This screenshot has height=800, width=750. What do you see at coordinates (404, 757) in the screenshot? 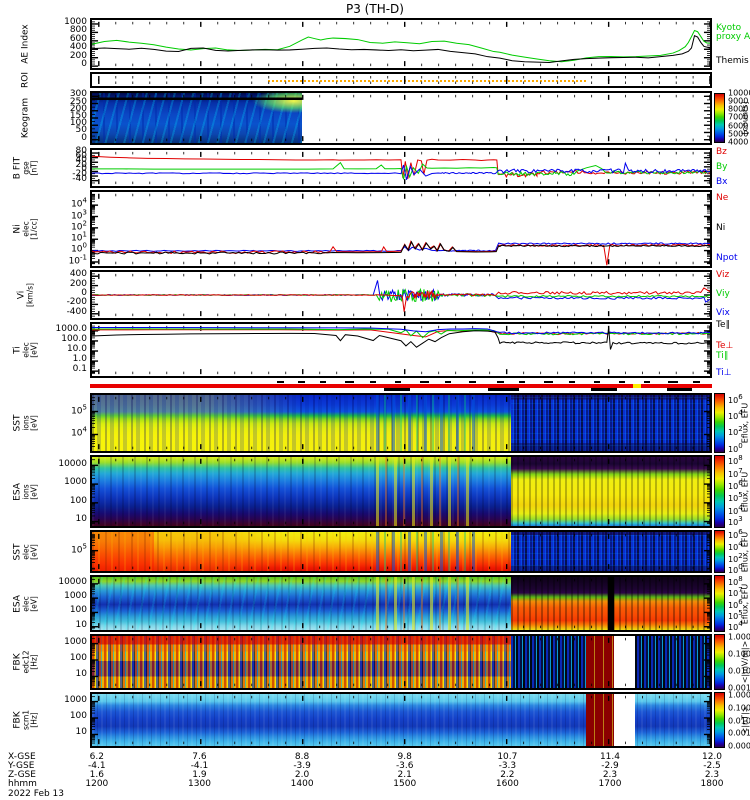
I see `axis-value-x_gse: 9.8` at bounding box center [404, 757].